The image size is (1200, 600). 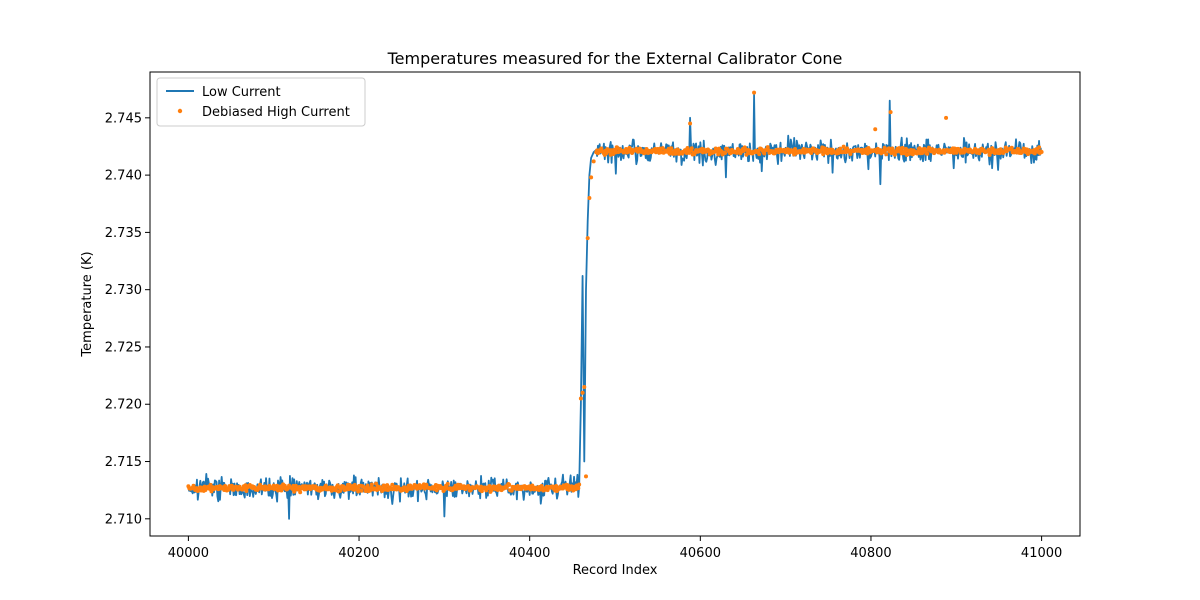 I want to click on x-tick-label: 40200, so click(x=358, y=553).